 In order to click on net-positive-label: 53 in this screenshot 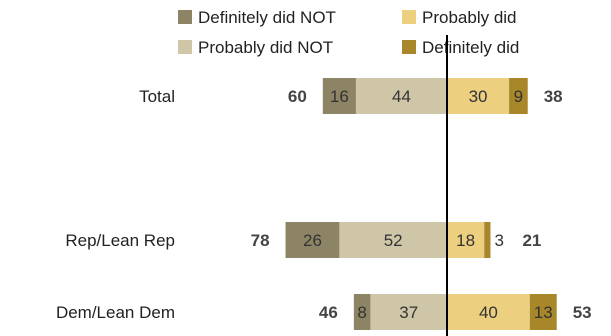, I will do `click(582, 312)`.